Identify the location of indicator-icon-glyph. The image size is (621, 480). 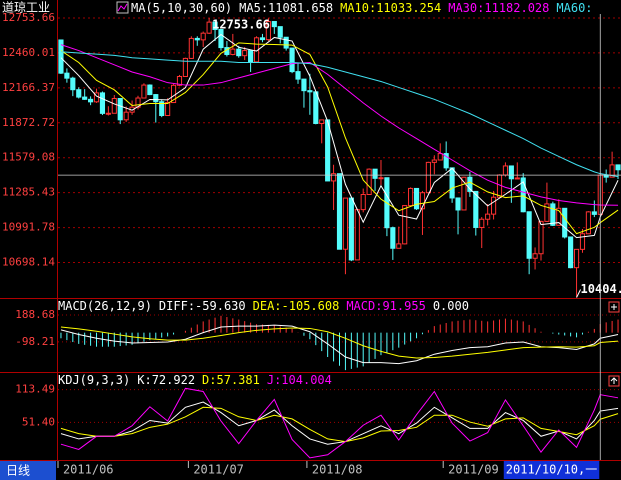
(122, 7).